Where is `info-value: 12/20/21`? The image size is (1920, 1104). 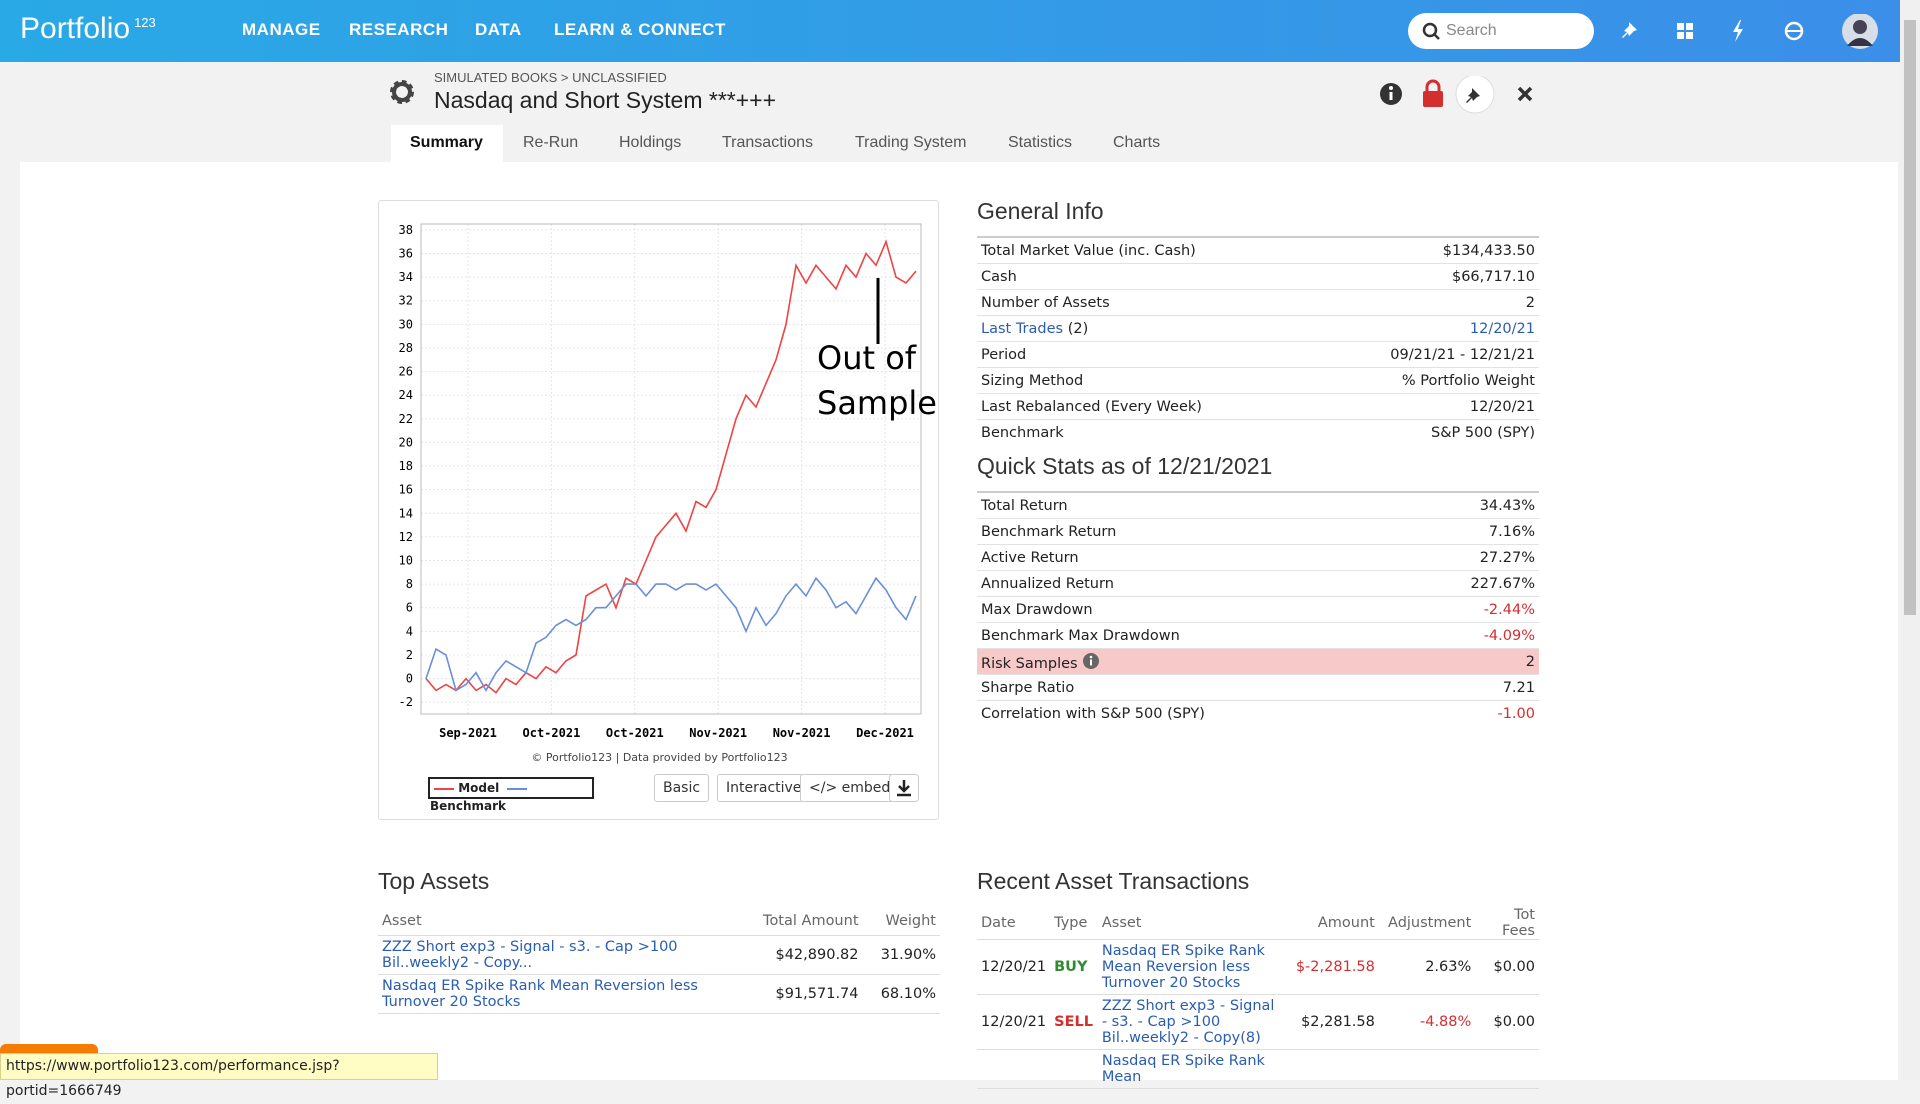 info-value: 12/20/21 is located at coordinates (1426, 406).